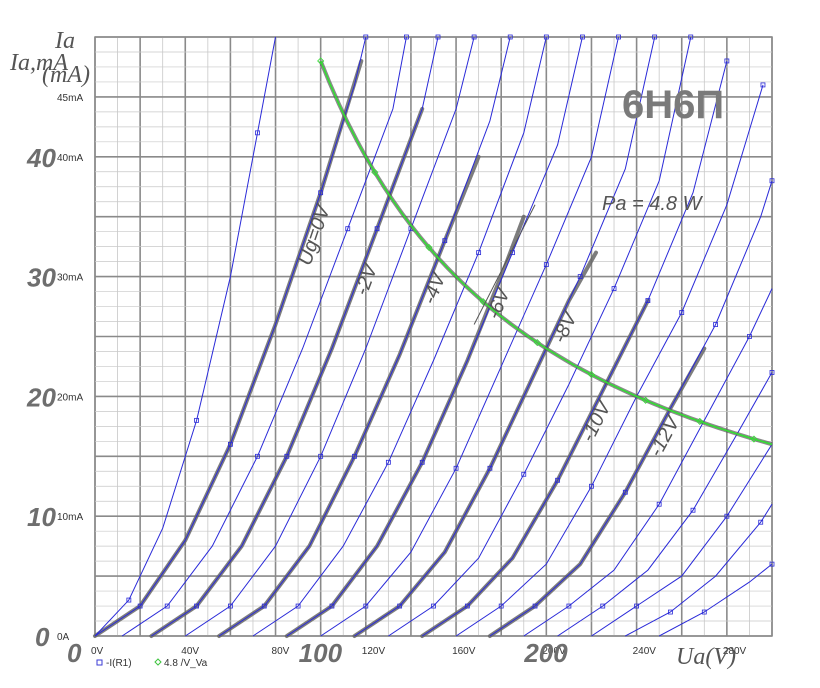 This screenshot has height=688, width=820. I want to click on y-tick-label: 0A, so click(63, 637).